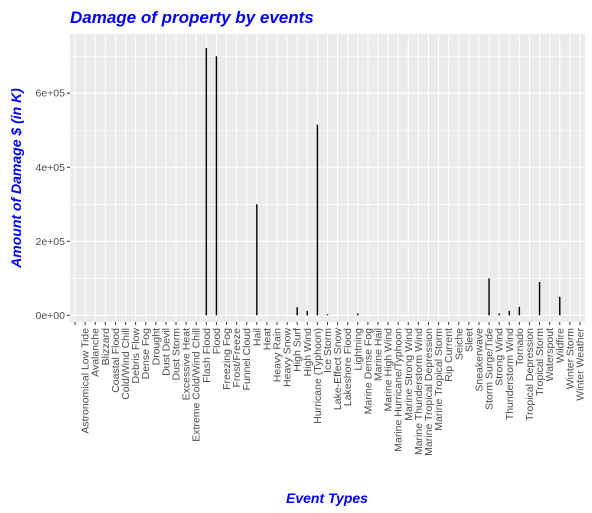  Describe the element at coordinates (192, 17) in the screenshot. I see `chart-title: Damage of property by events` at that location.